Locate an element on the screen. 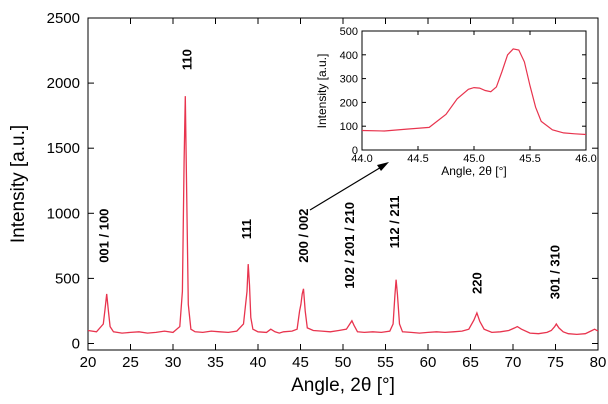 This screenshot has height=404, width=608. inset-x-tick-label: 44.0 is located at coordinates (361, 159).